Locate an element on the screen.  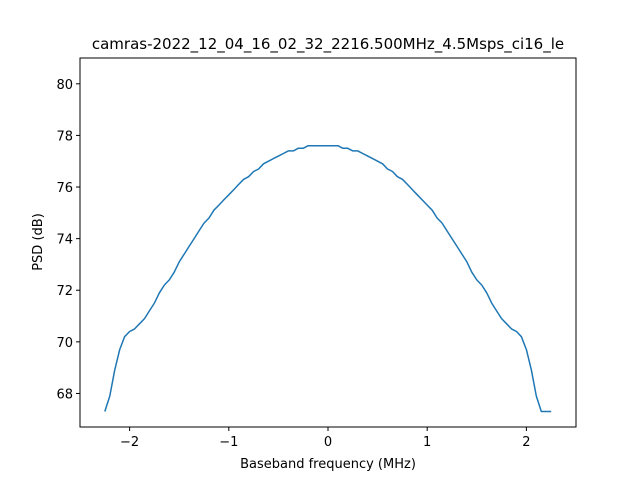
y-axis: 68 70 72 74 76 78 80 is located at coordinates (68, 240).